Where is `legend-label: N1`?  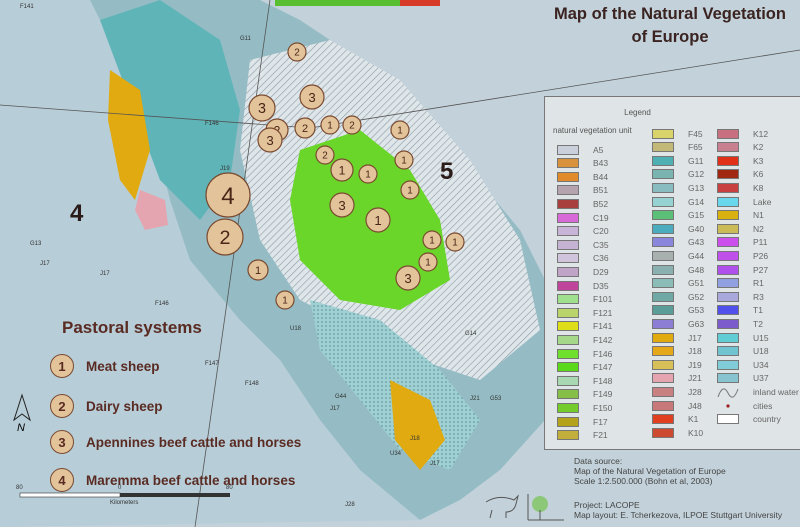
legend-label: N1 is located at coordinates (758, 215).